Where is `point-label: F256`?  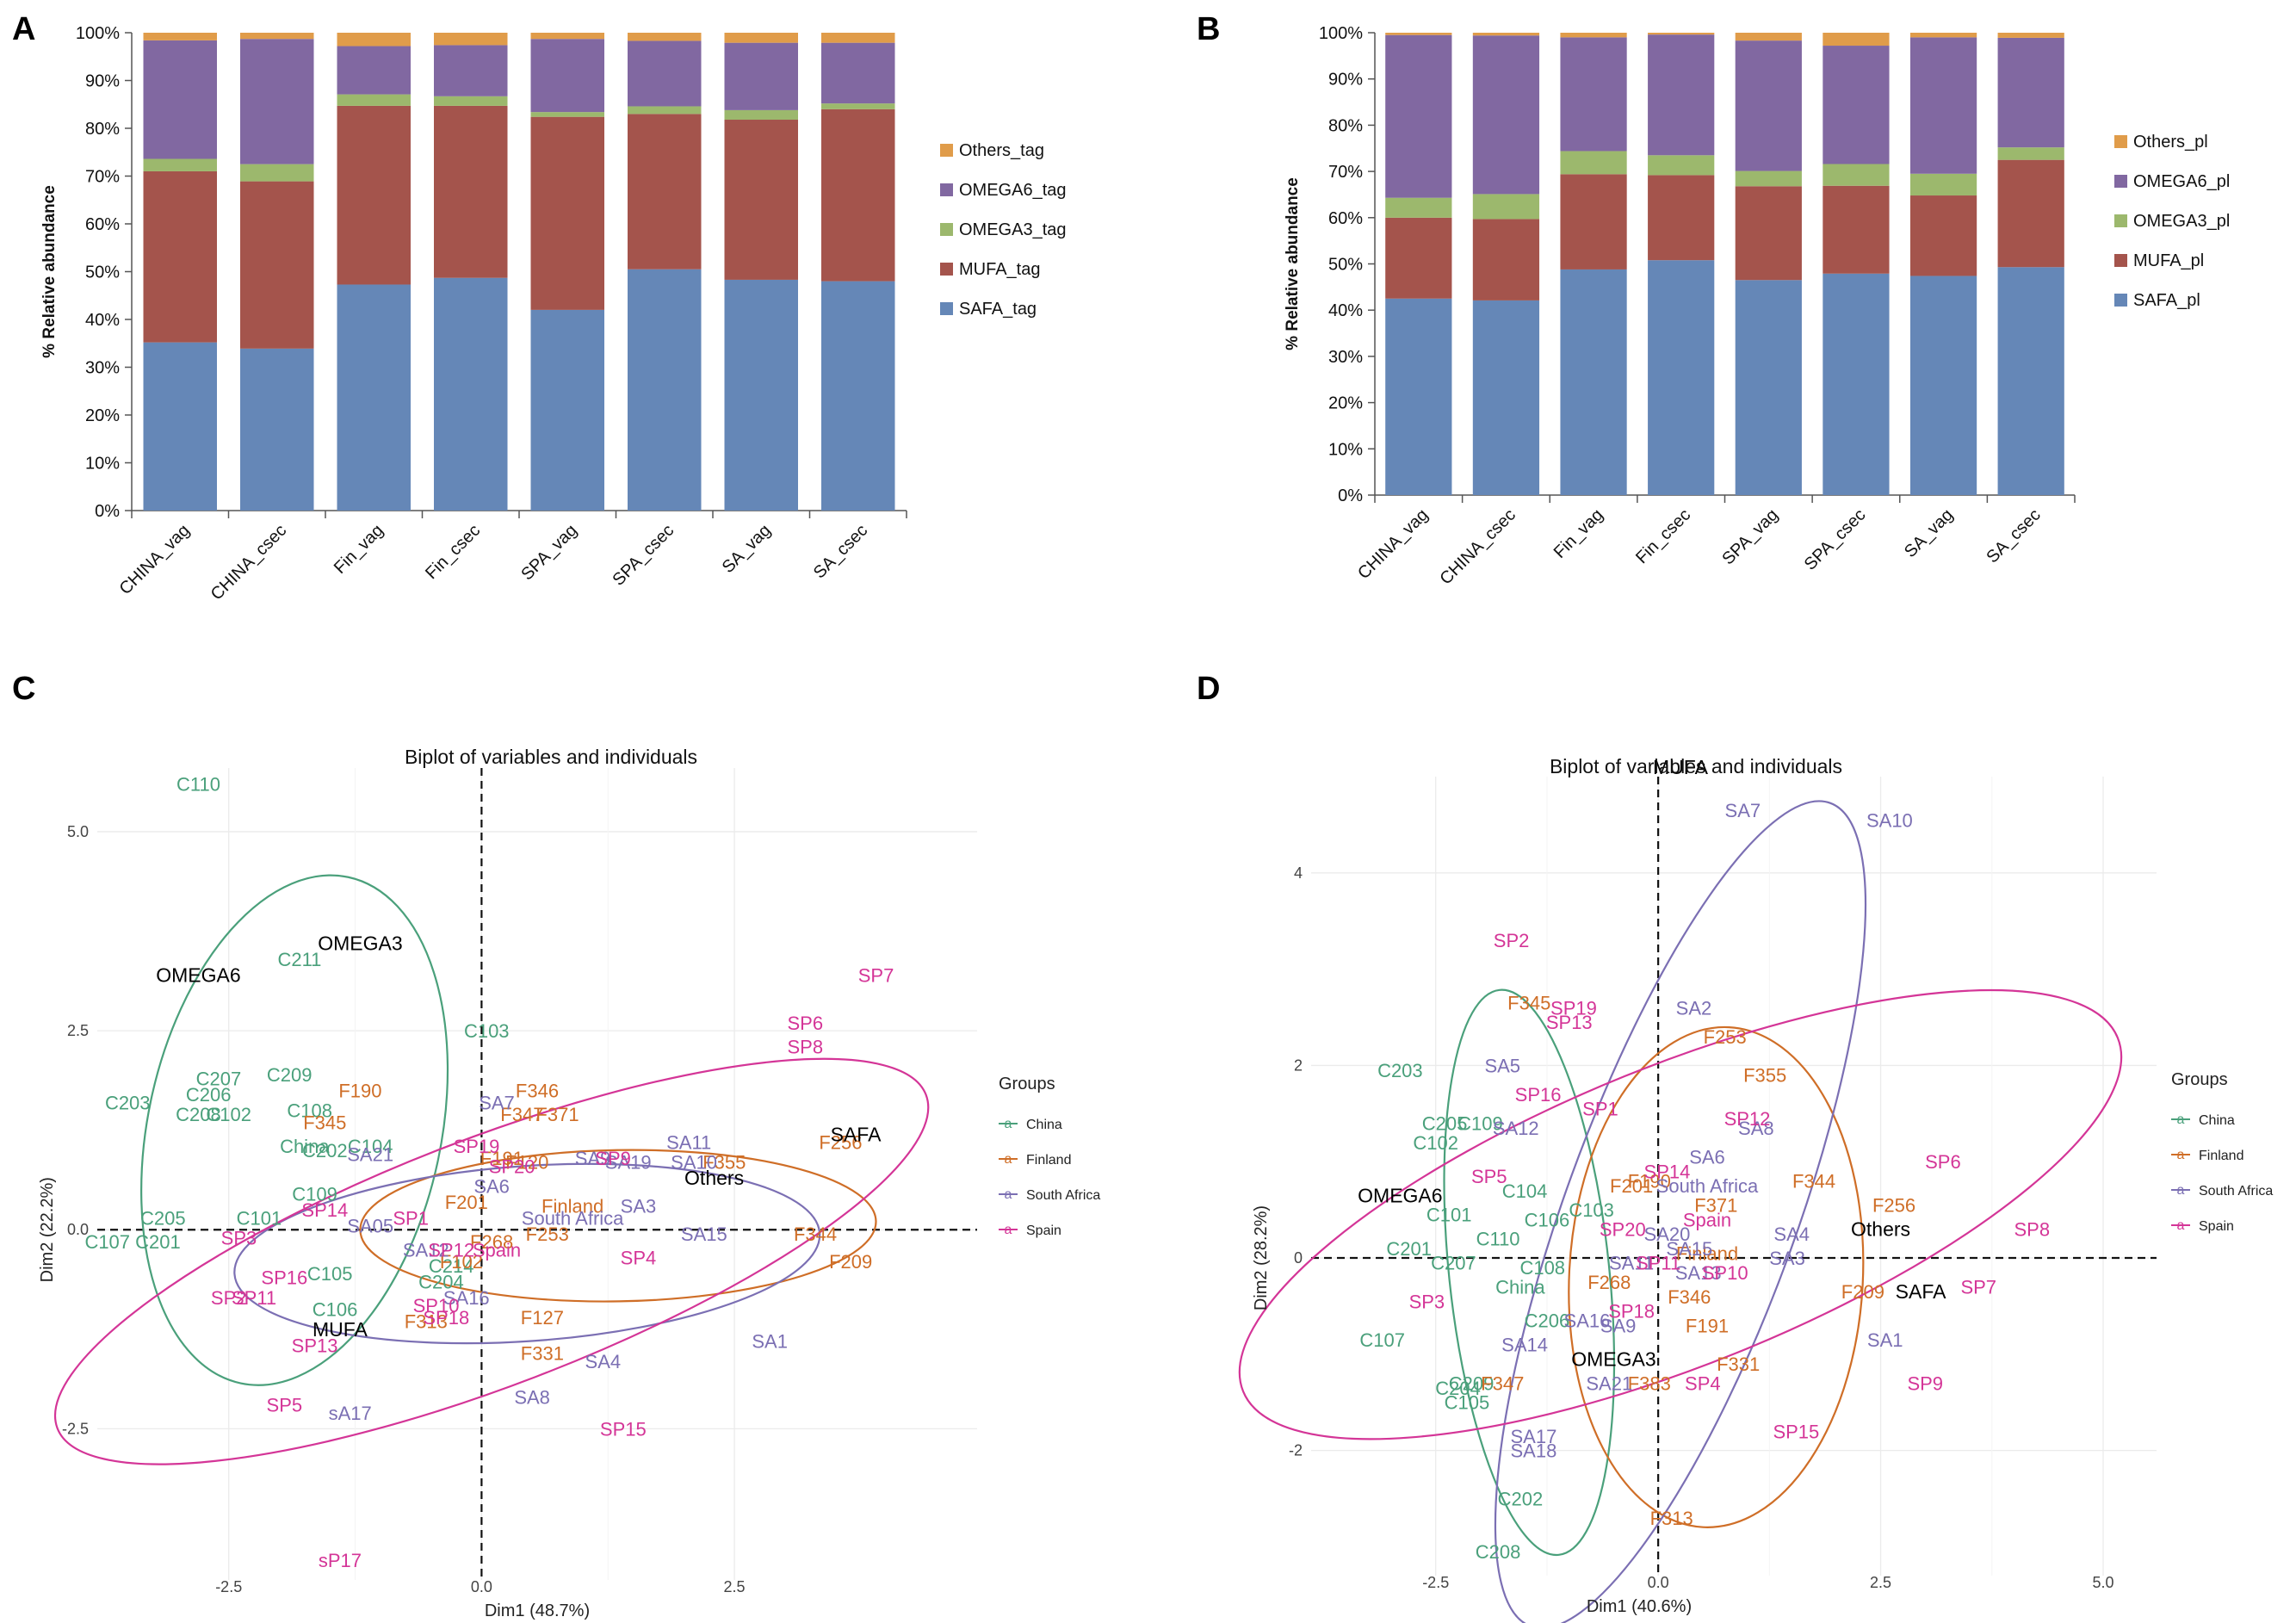 point-label: F256 is located at coordinates (840, 1143).